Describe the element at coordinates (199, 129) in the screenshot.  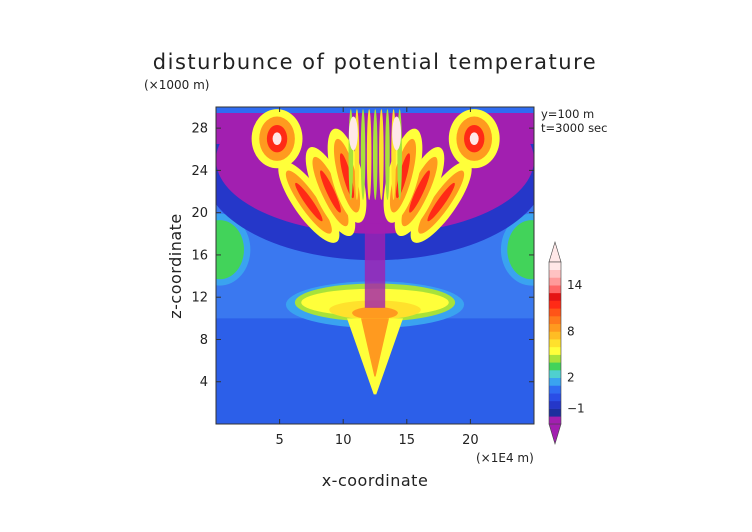
I see `y-tick-label: 28` at that location.